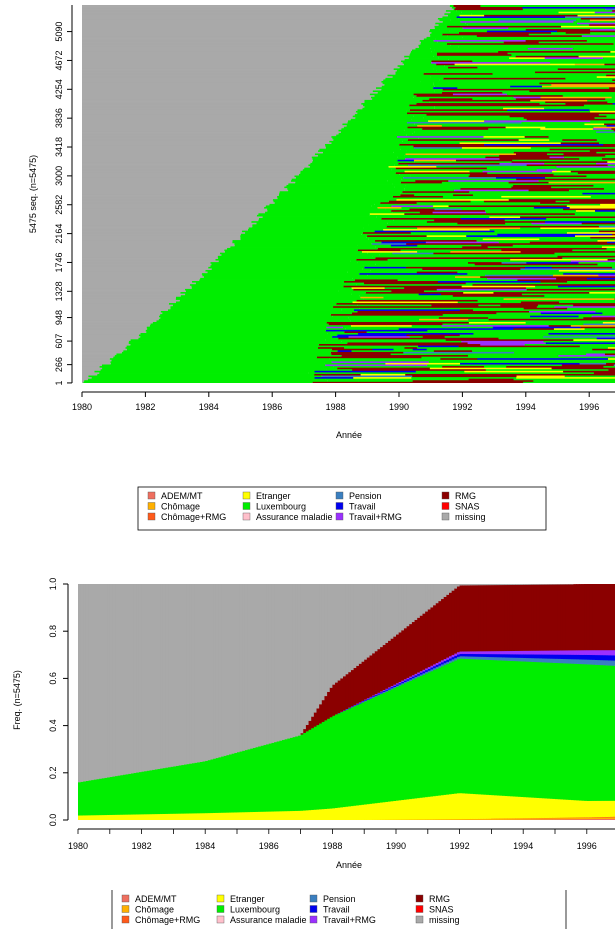 The width and height of the screenshot is (615, 929). I want to click on x-tick-label: 1990, so click(399, 407).